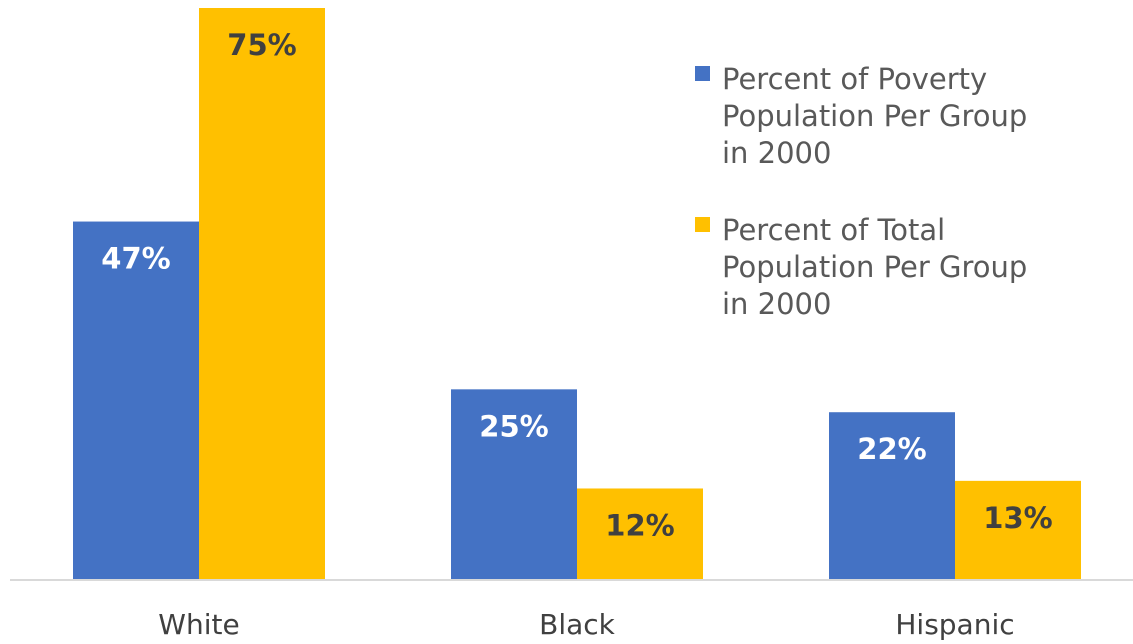  What do you see at coordinates (577, 624) in the screenshot?
I see `category-label-black: Black` at bounding box center [577, 624].